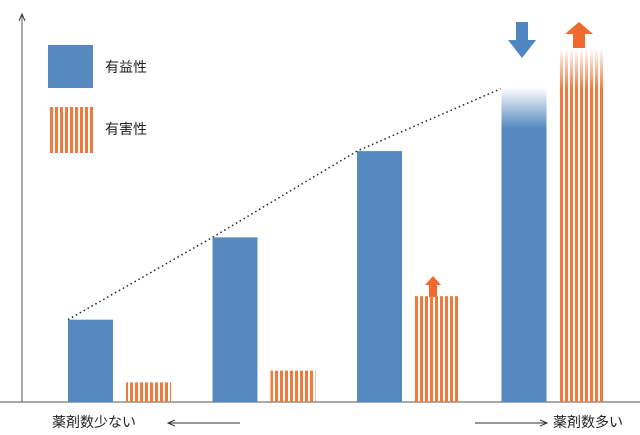  I want to click on legend-label: 有益性, so click(126, 68).